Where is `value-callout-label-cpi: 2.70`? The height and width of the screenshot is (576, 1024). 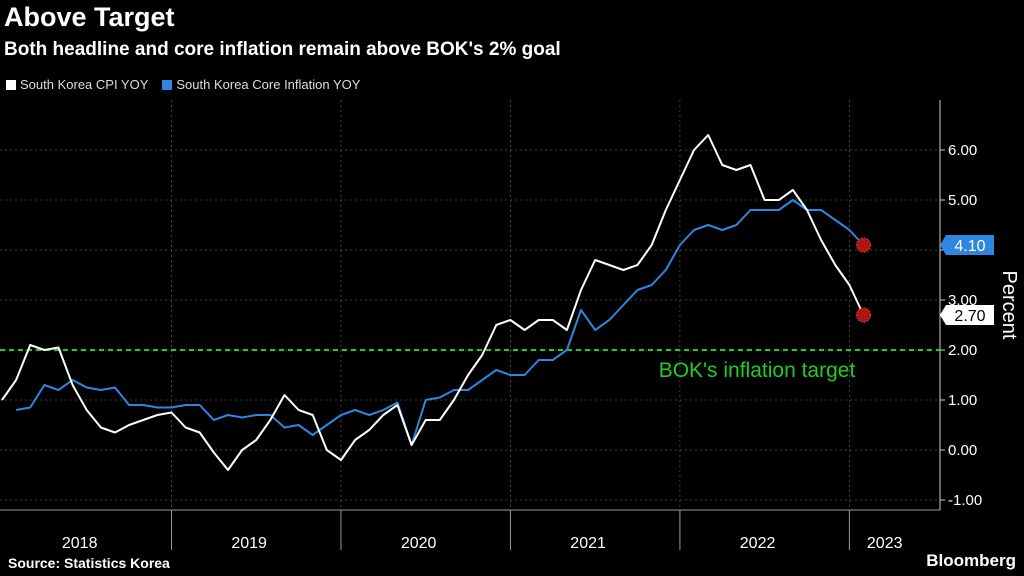
value-callout-label-cpi: 2.70 is located at coordinates (969, 316).